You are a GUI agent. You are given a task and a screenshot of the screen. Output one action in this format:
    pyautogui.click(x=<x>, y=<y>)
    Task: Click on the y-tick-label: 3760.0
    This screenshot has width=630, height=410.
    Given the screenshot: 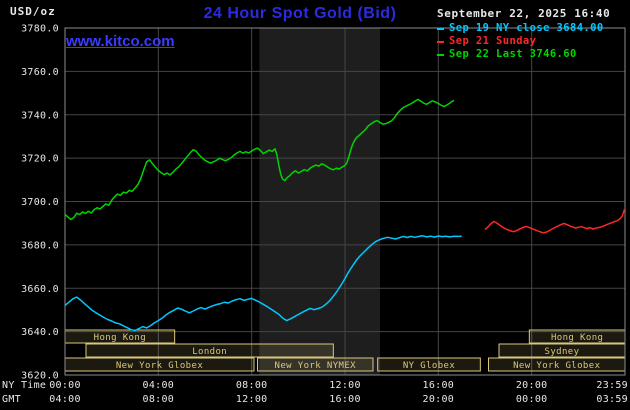 What is the action you would take?
    pyautogui.click(x=40, y=72)
    